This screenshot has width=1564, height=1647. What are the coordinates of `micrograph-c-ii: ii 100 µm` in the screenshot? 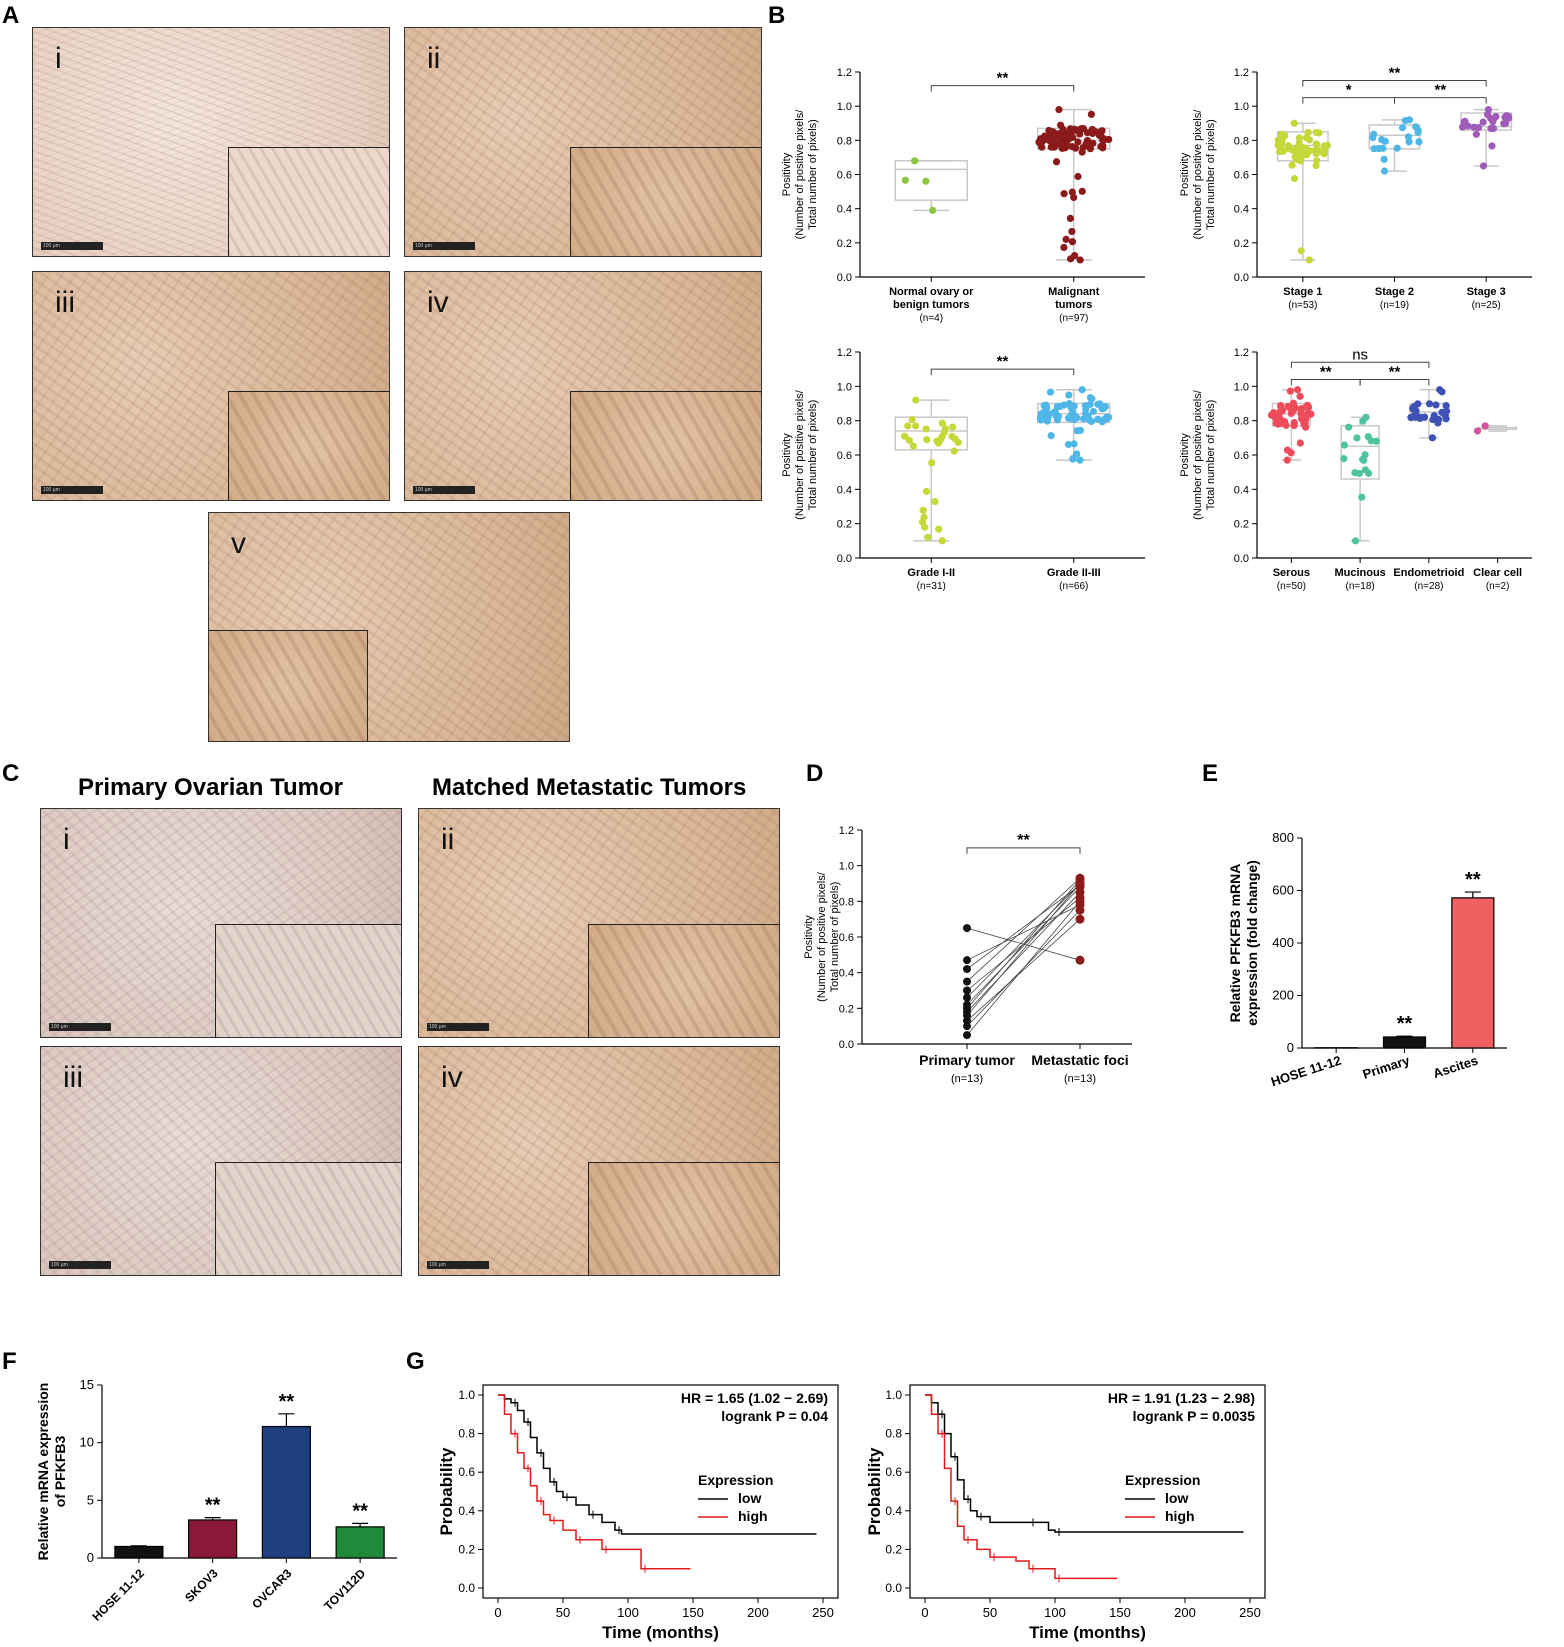 It's located at (599, 923).